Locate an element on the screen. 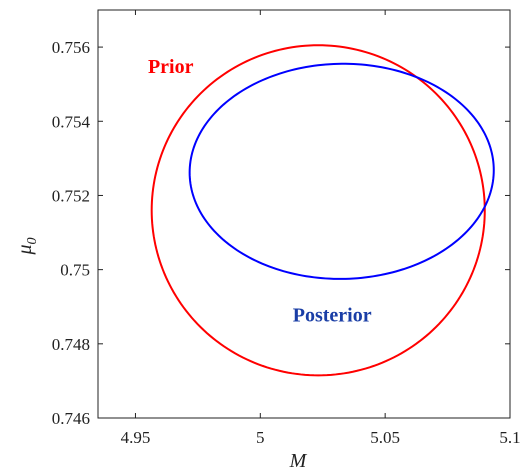 Image resolution: width=521 pixels, height=470 pixels. y-axis-label: μ0 is located at coordinates (27, 246).